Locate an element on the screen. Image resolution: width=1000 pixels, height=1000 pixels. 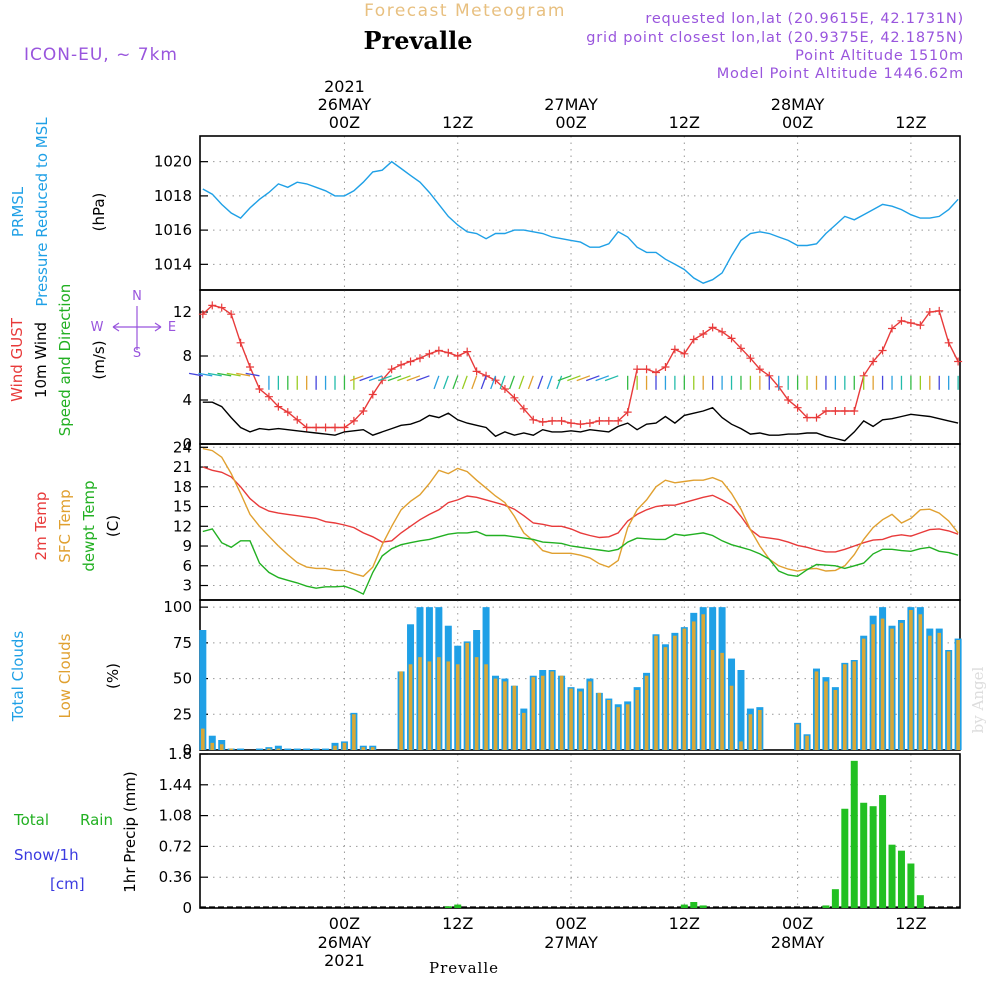
precip-axis-label: 1hr Precip (mm) is located at coordinates (130, 831).